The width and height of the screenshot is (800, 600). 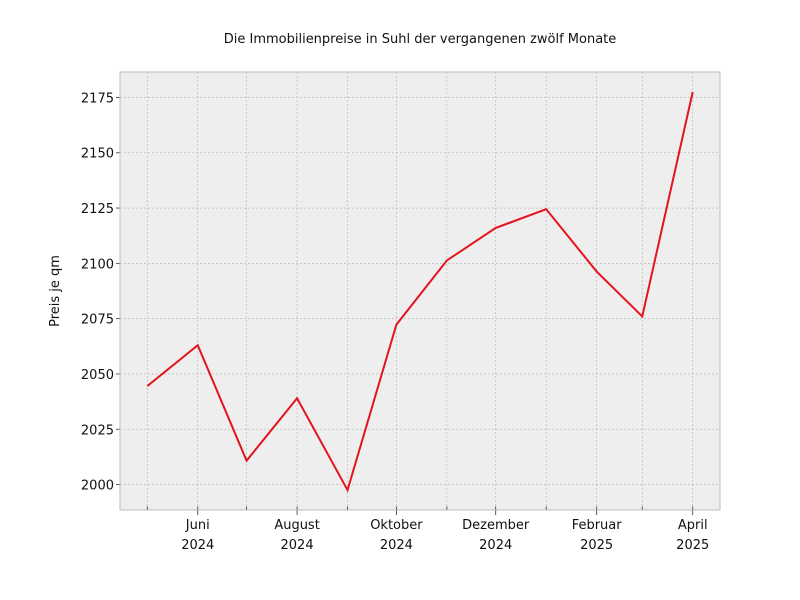 What do you see at coordinates (97, 209) in the screenshot?
I see `y-tick-label: 2125` at bounding box center [97, 209].